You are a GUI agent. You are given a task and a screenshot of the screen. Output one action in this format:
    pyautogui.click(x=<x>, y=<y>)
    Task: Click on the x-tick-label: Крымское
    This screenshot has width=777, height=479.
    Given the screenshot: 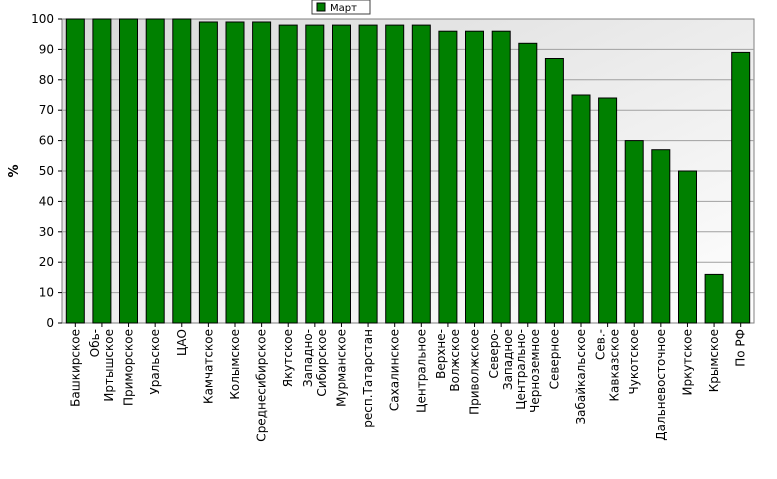 What is the action you would take?
    pyautogui.click(x=714, y=360)
    